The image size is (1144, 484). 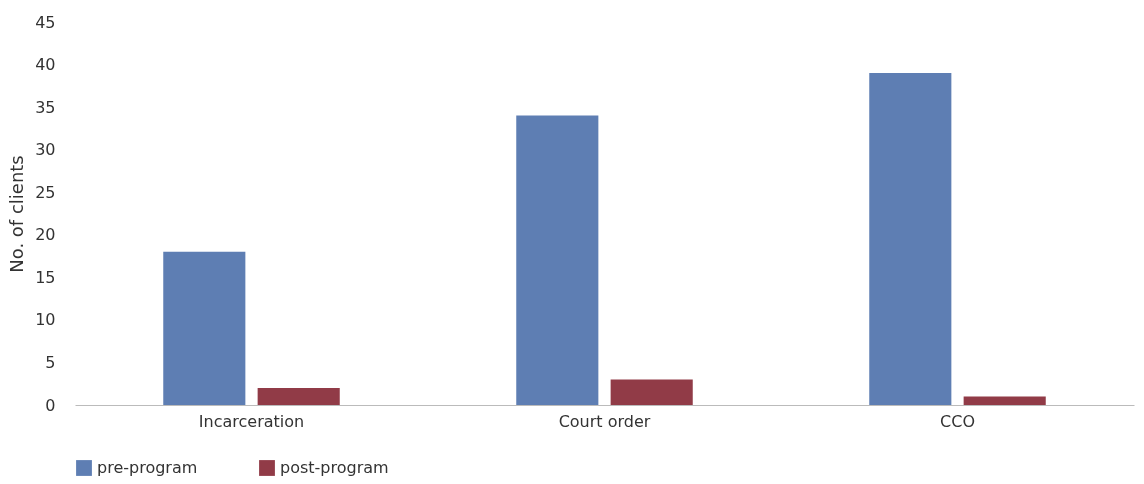 I want to click on y-tick-label: 30, so click(x=45, y=150).